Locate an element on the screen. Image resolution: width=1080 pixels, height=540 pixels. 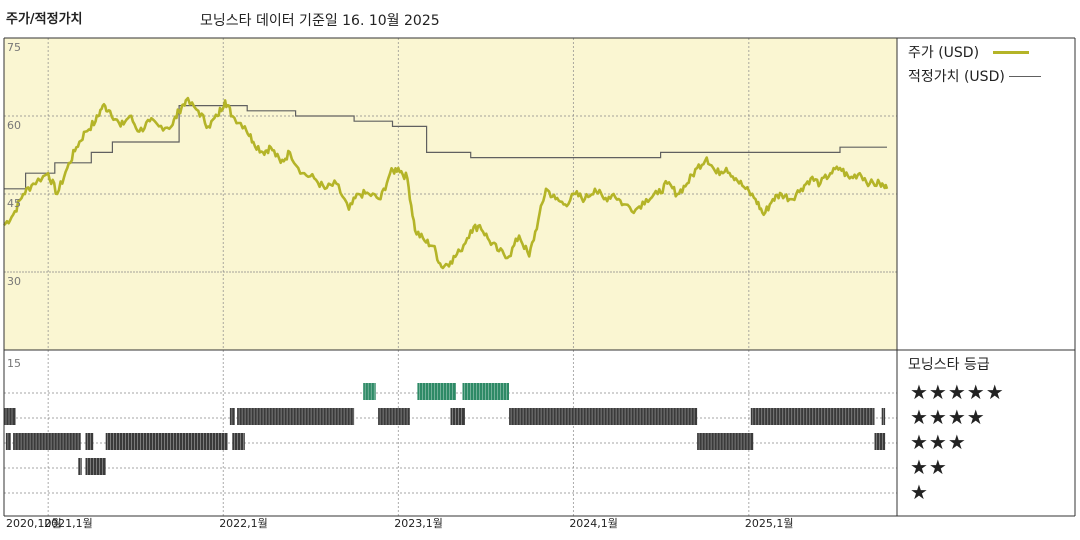
y-tick-label: 30 is located at coordinates (14, 281).